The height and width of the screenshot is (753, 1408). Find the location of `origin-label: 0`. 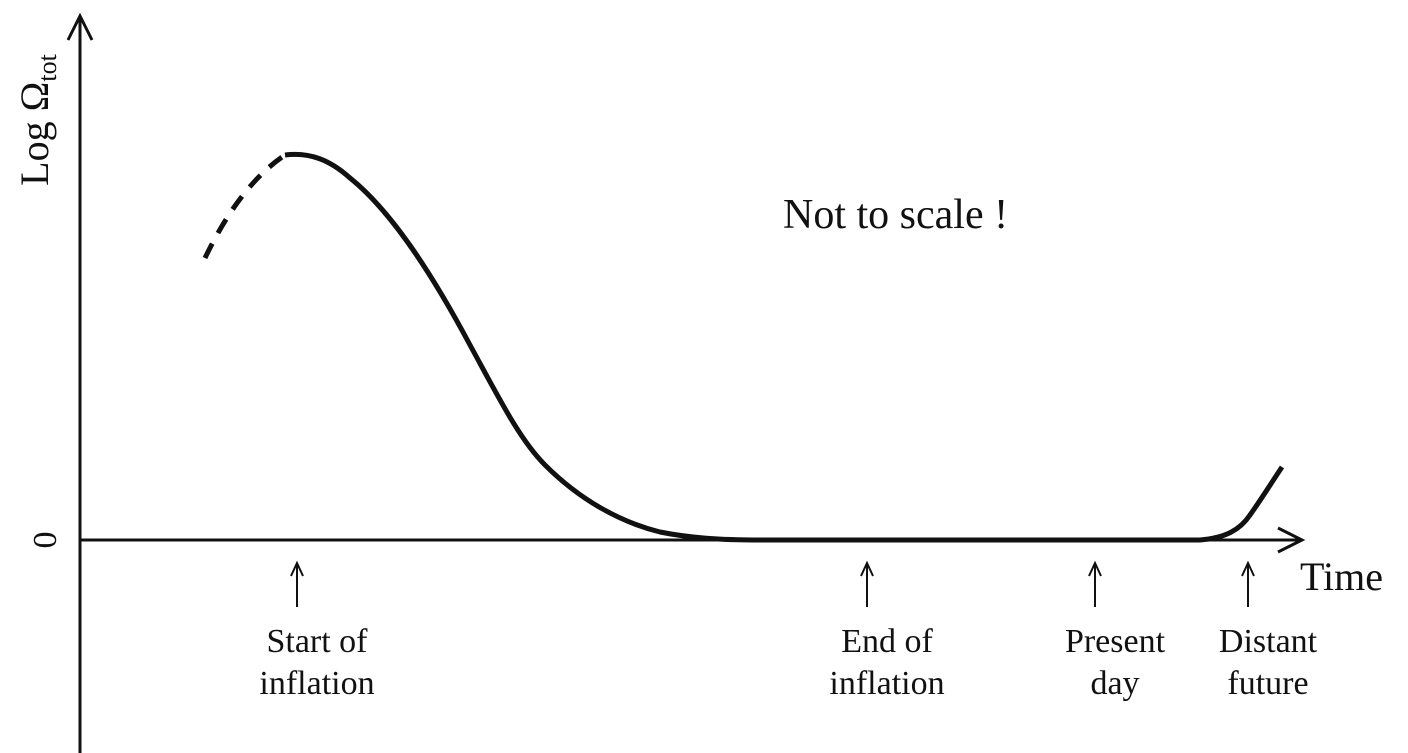

origin-label: 0 is located at coordinates (45, 540).